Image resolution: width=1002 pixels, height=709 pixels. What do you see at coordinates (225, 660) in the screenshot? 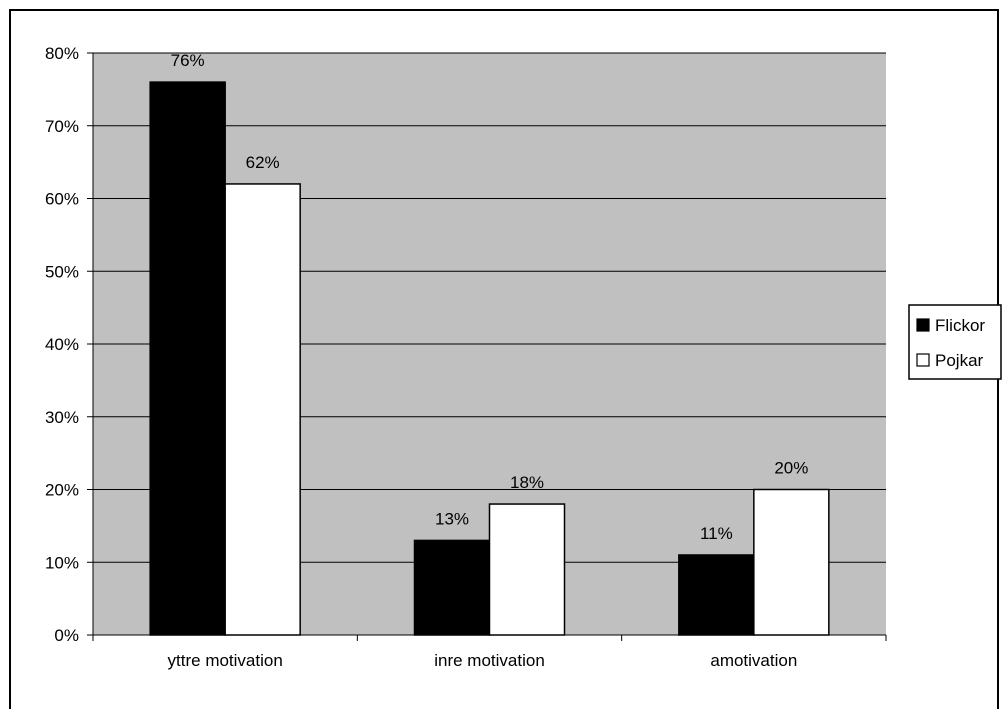
I see `x-tick-label: yttre motivation` at bounding box center [225, 660].